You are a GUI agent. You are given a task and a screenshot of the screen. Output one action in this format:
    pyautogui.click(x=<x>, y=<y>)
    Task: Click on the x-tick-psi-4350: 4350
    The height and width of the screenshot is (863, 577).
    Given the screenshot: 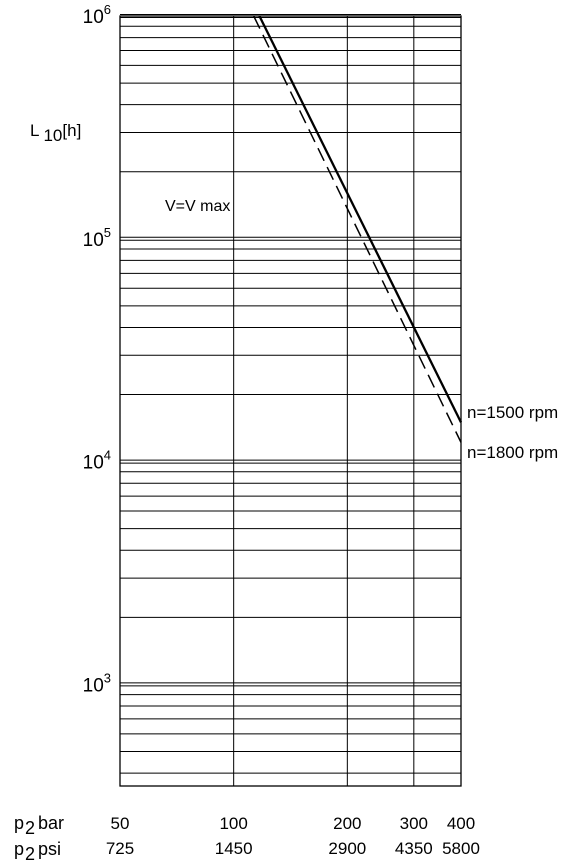 What is the action you would take?
    pyautogui.click(x=414, y=848)
    